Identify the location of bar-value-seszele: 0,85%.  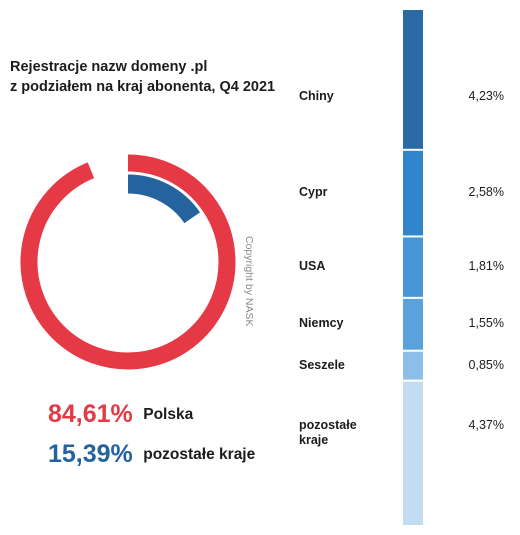
(486, 364).